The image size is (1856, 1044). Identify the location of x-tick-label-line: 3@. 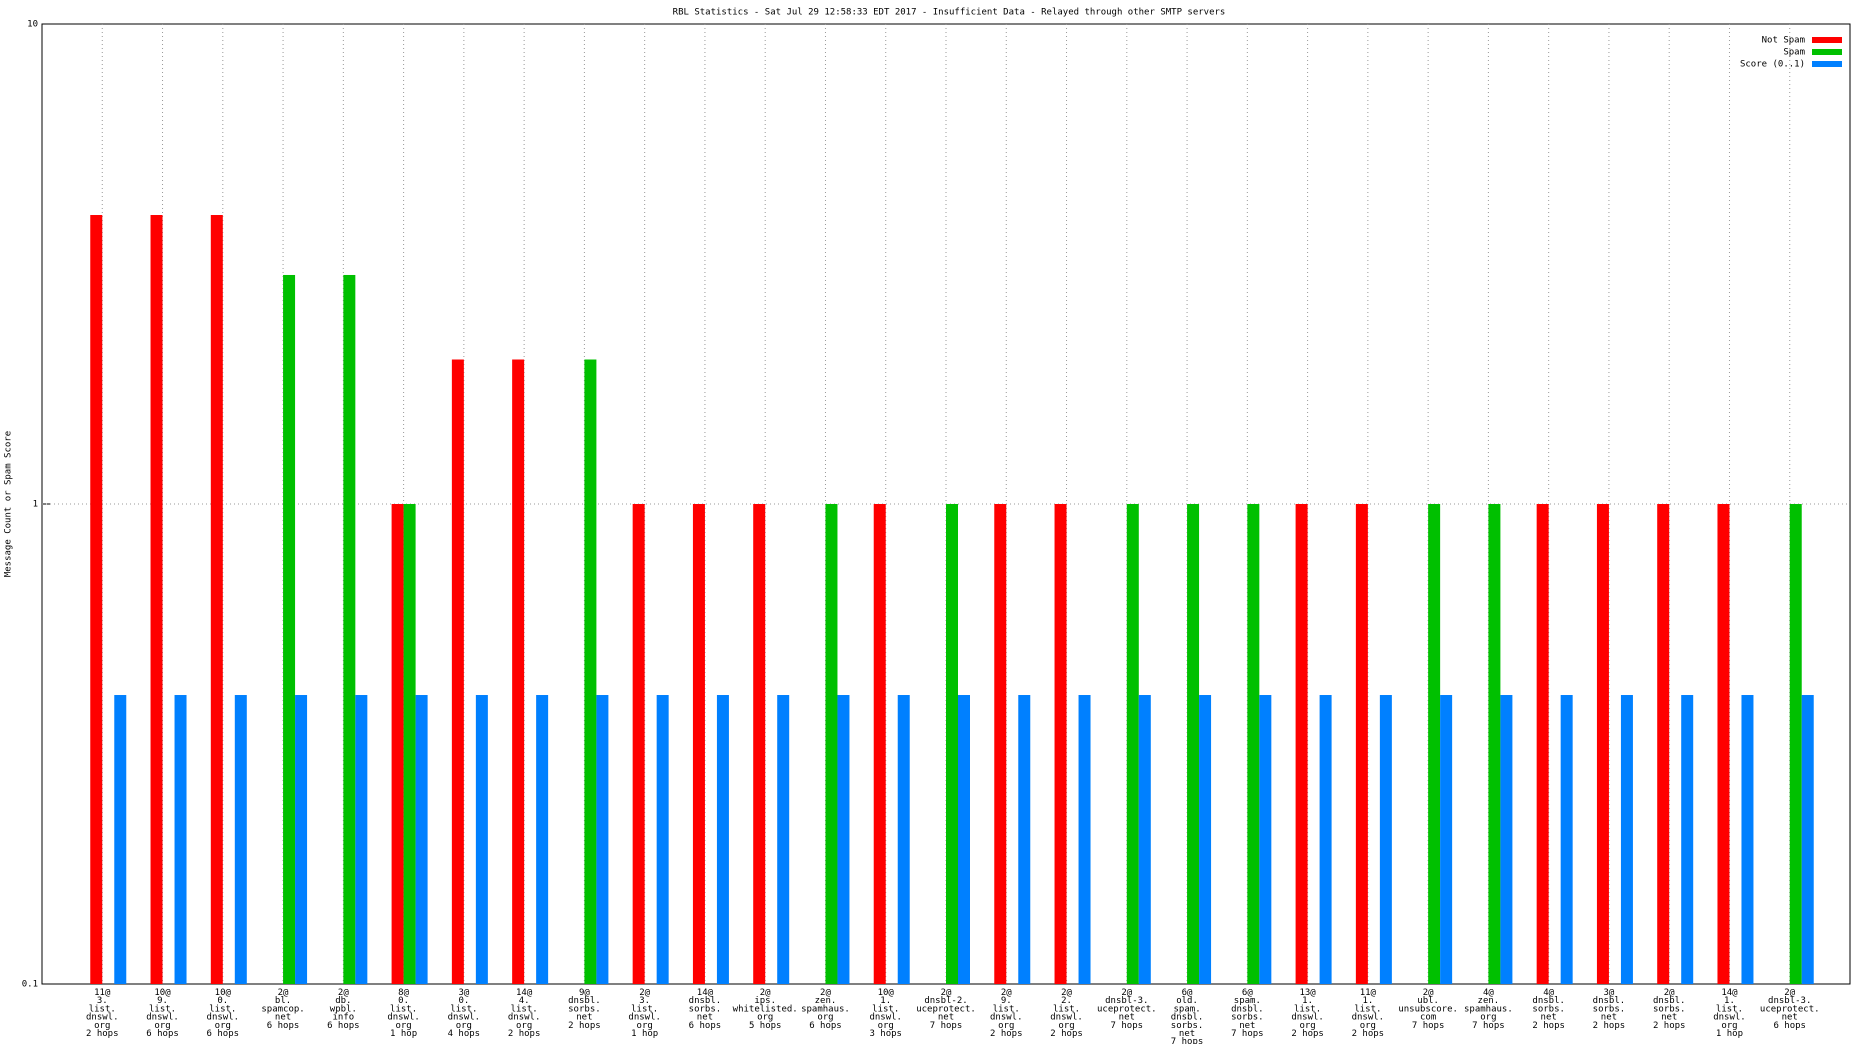
(1609, 993).